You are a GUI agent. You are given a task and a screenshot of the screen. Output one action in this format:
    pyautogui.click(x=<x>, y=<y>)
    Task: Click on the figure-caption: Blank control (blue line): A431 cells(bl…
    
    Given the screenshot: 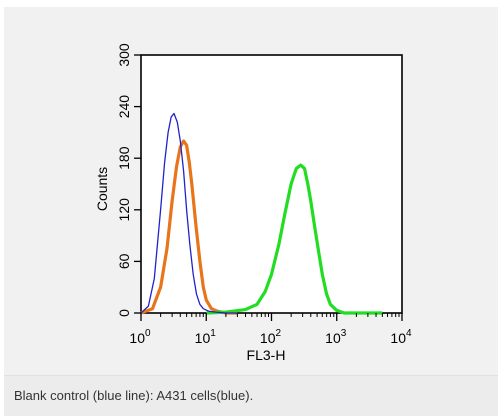 What is the action you would take?
    pyautogui.click(x=251, y=395)
    